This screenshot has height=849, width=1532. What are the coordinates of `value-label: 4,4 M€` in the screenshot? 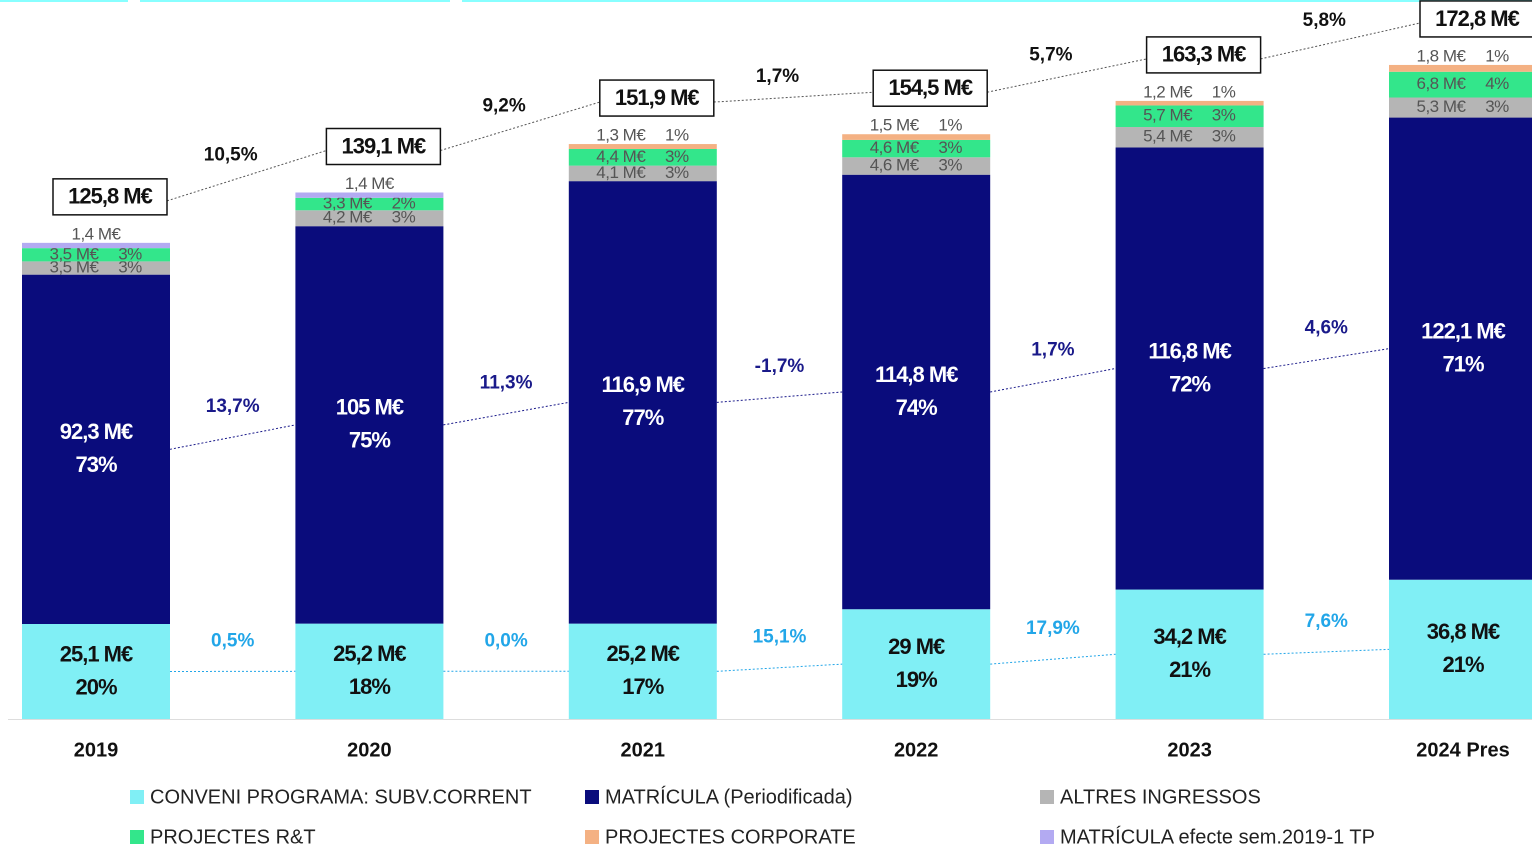 It's located at (621, 156).